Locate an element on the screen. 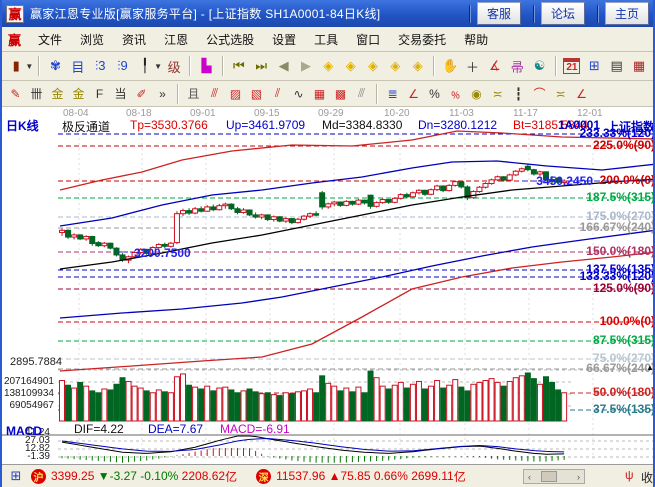 This screenshot has height=487, width=655. minute9-chart-icon: ⫶9 is located at coordinates (122, 65).